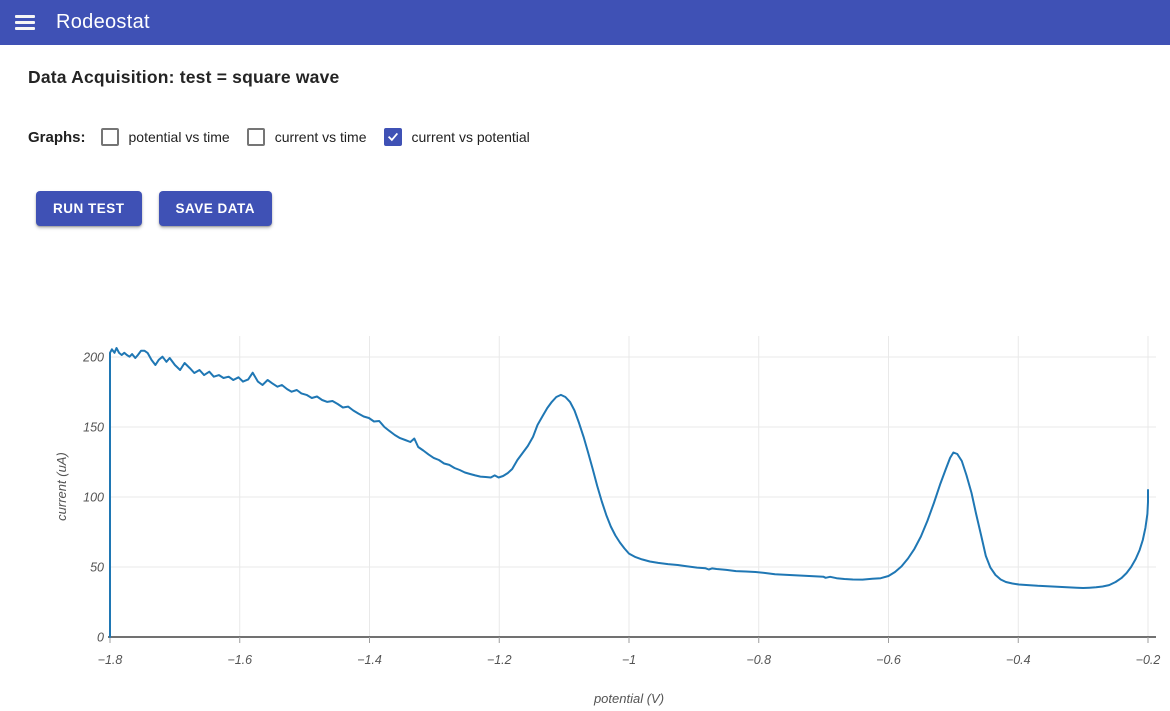  Describe the element at coordinates (470, 137) in the screenshot. I see `checkbox-label: current vs potential` at that location.